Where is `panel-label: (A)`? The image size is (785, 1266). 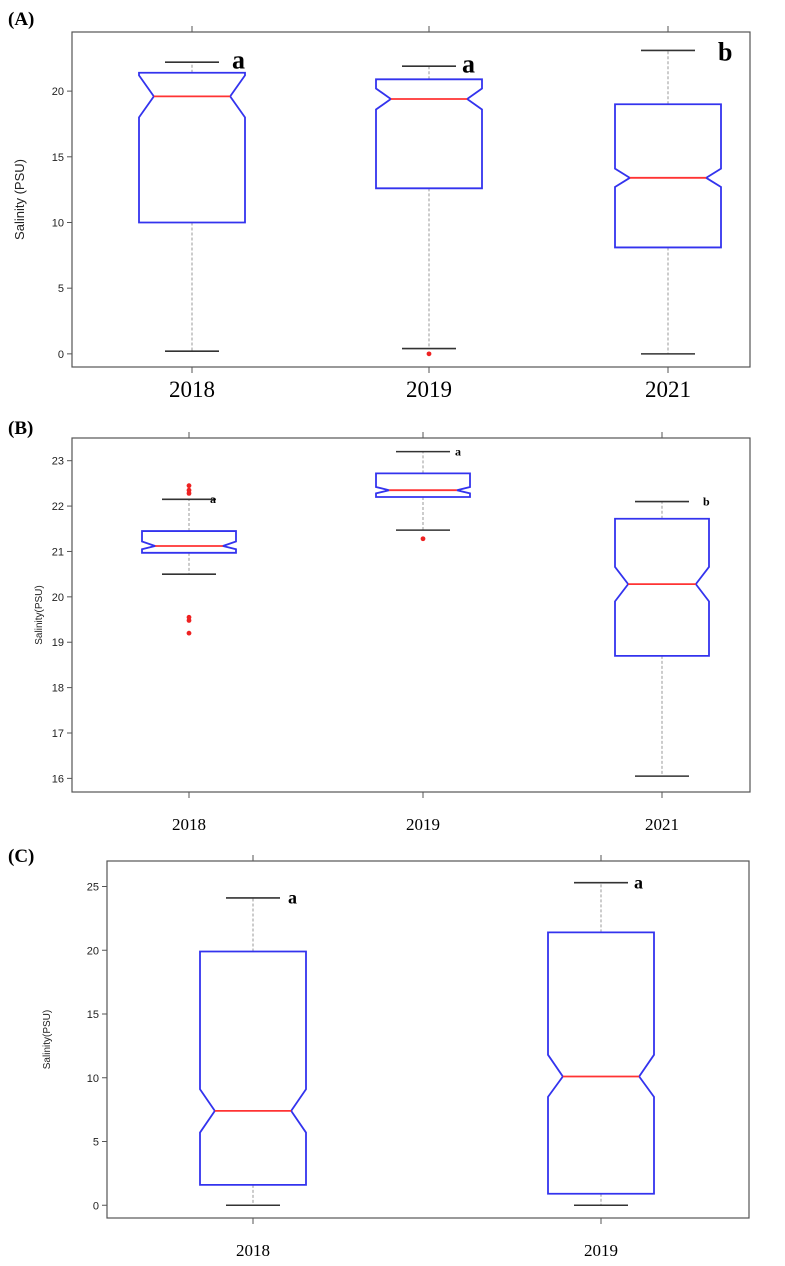
panel-label: (A) is located at coordinates (21, 19).